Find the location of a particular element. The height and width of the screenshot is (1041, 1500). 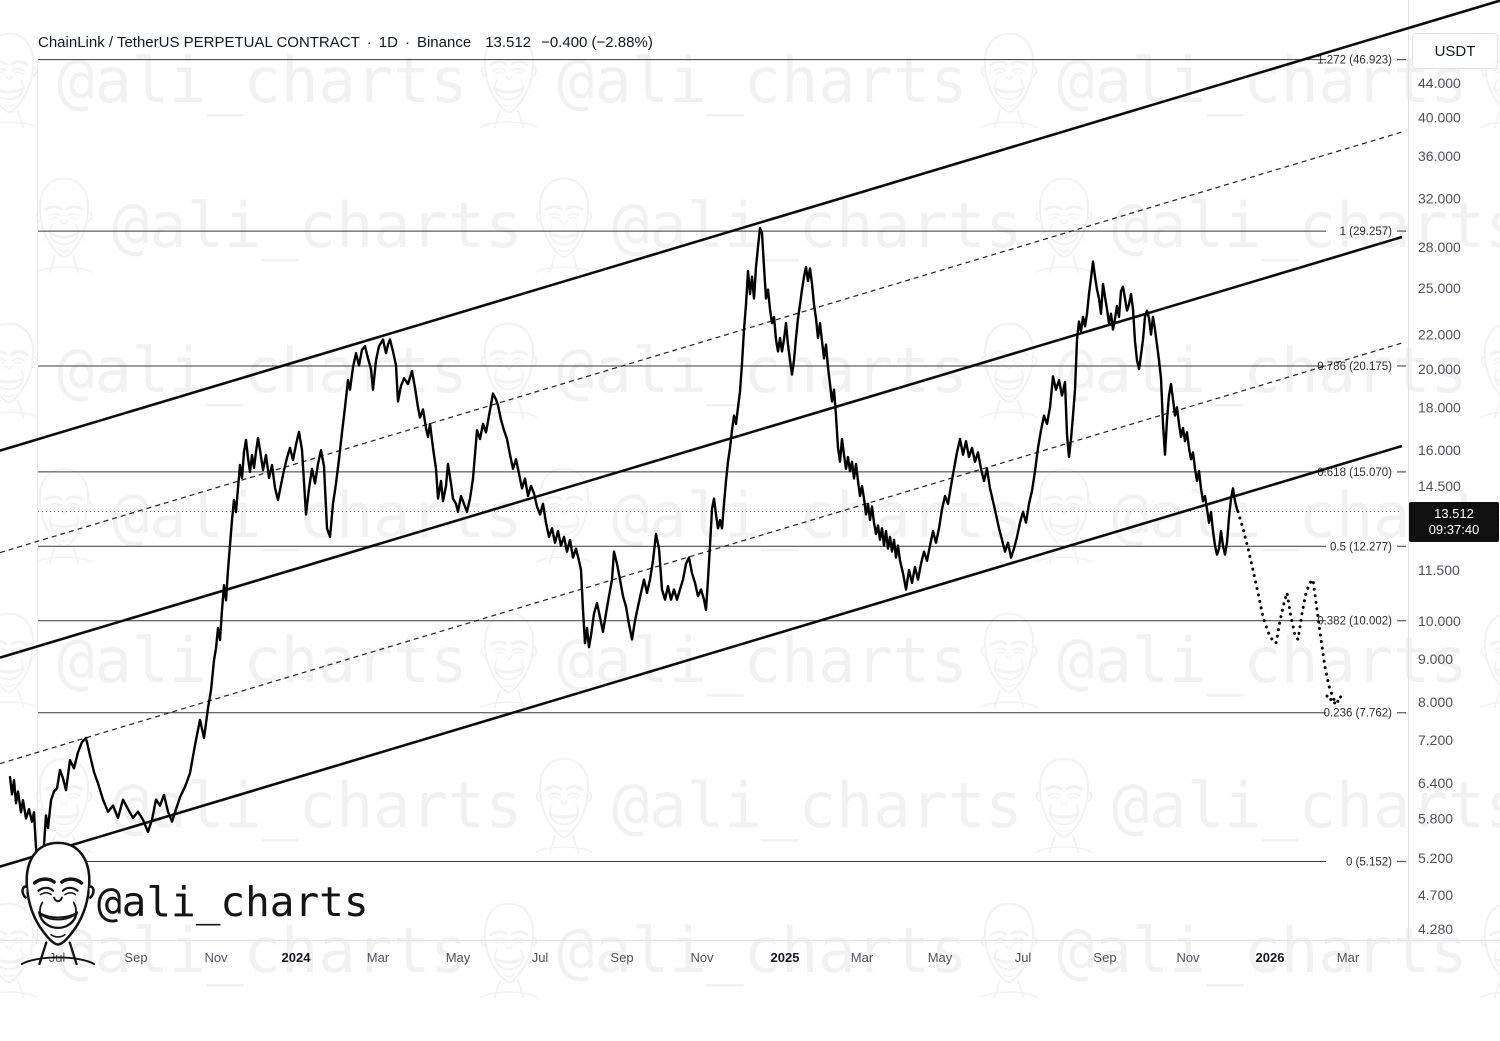

symbol-title: ChainLink / TetherUS PERPETUAL CONTRACT is located at coordinates (199, 42).